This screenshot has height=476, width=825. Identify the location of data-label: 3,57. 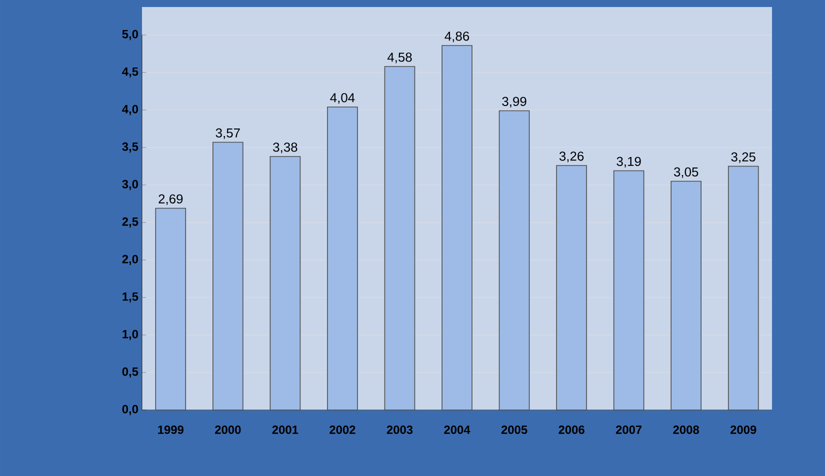
(228, 134).